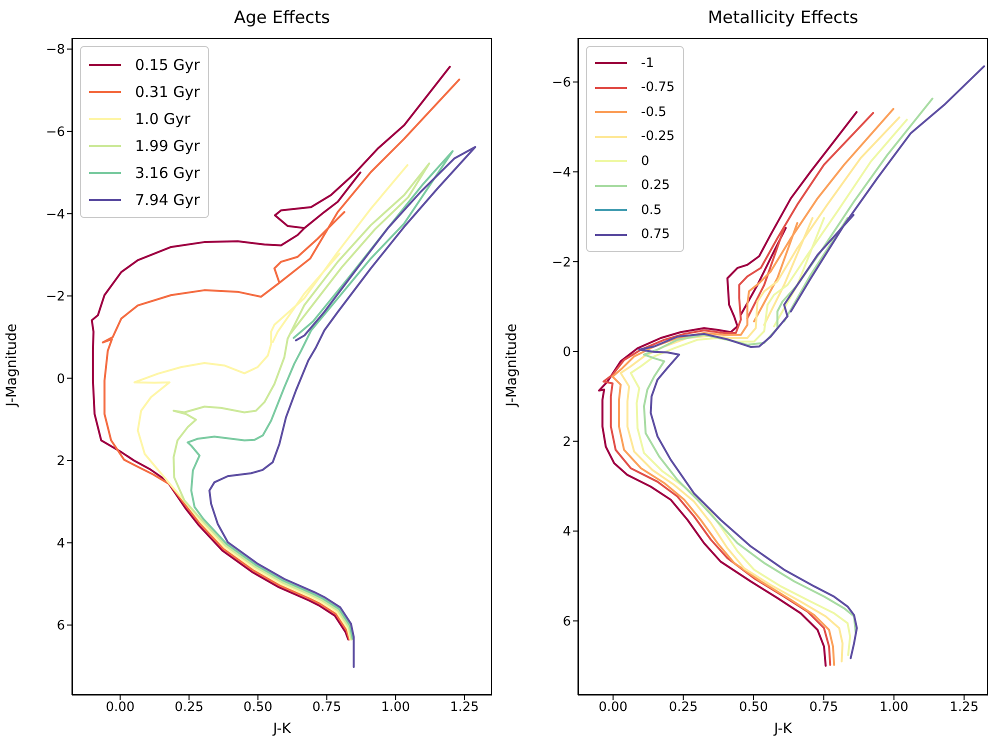 The image size is (992, 749). Describe the element at coordinates (658, 136) in the screenshot. I see `legend-label: -0.25` at that location.